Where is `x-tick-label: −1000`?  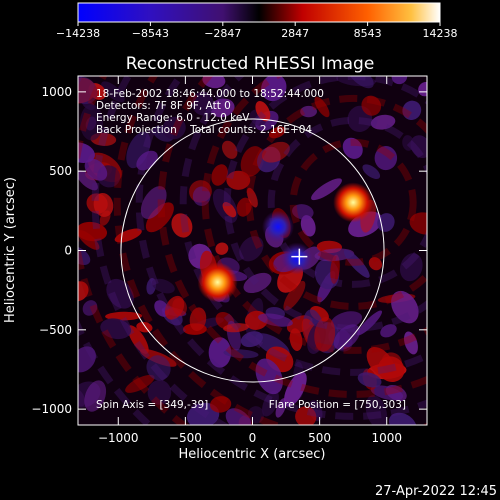
x-tick-label: −1000 is located at coordinates (118, 438).